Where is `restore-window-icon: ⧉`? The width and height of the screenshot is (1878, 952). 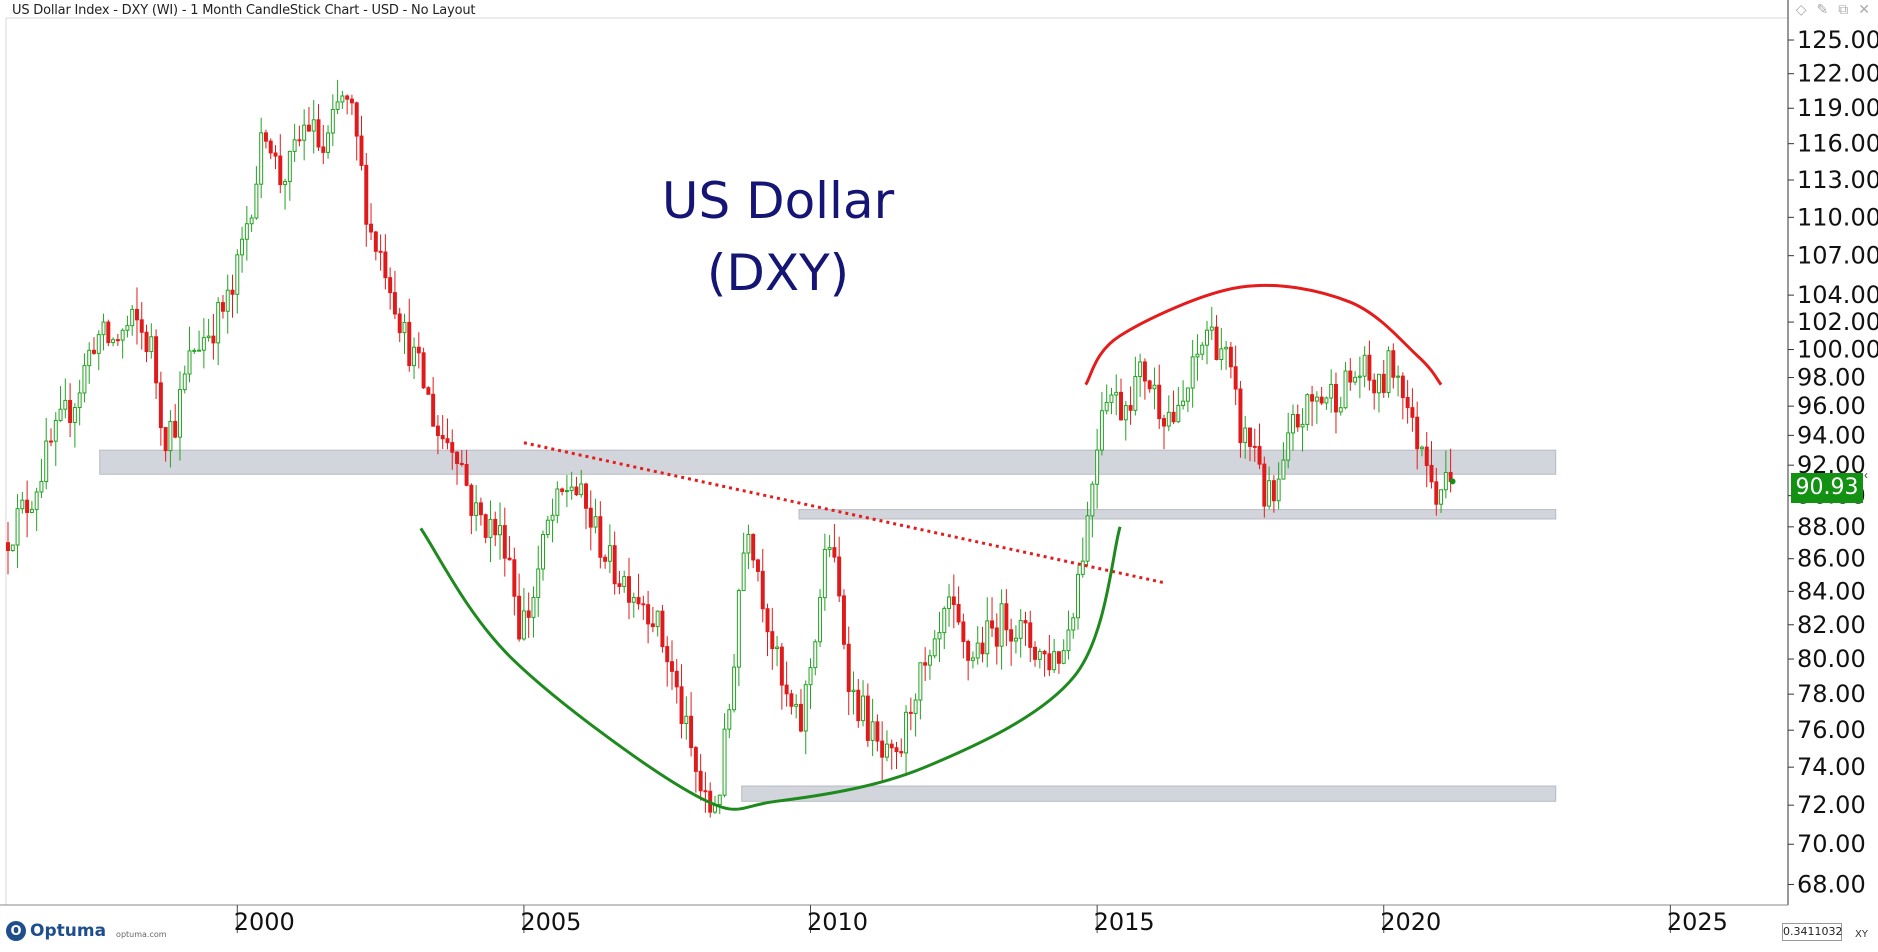
restore-window-icon: ⧉ is located at coordinates (1843, 10).